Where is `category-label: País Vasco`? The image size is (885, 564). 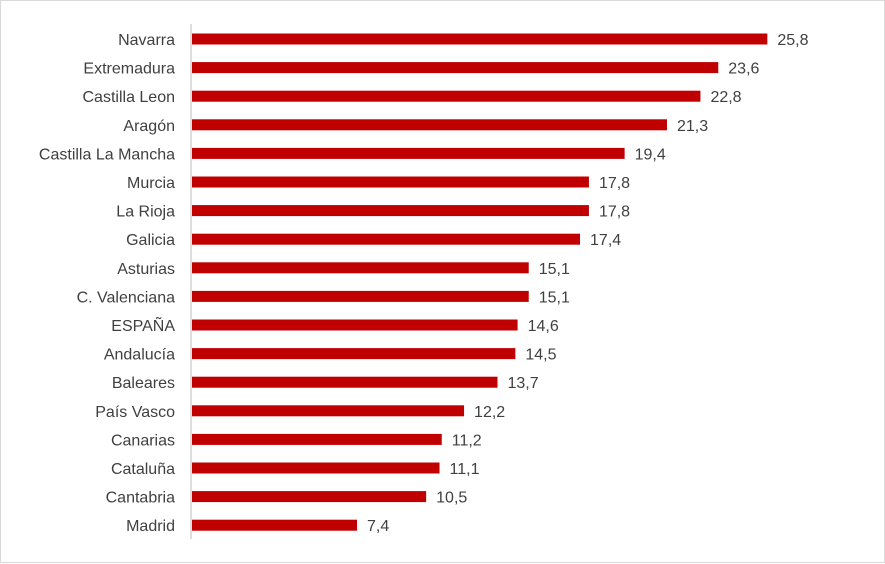
category-label: País Vasco is located at coordinates (135, 412).